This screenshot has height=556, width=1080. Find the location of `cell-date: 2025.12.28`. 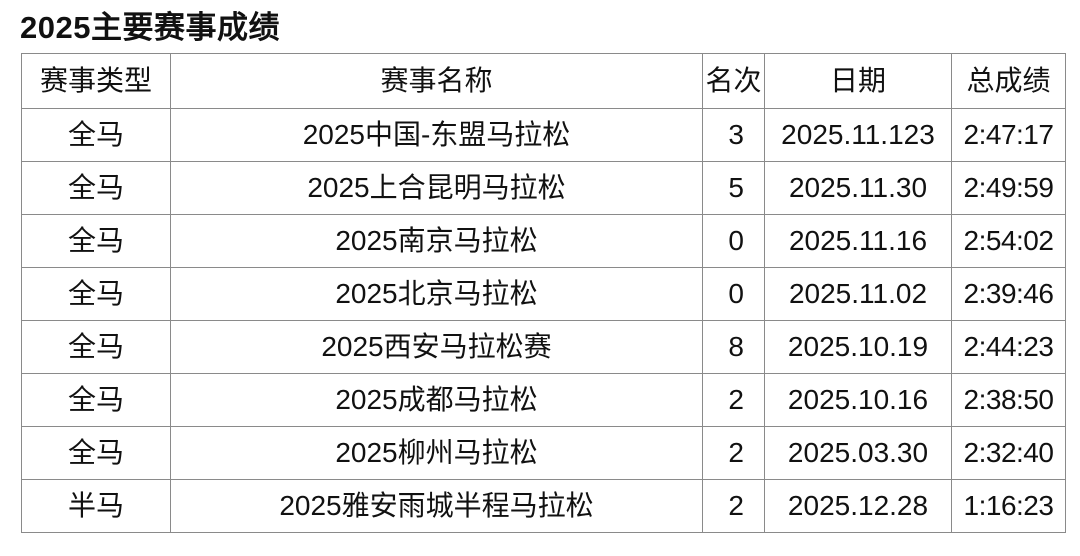

cell-date: 2025.12.28 is located at coordinates (858, 506).